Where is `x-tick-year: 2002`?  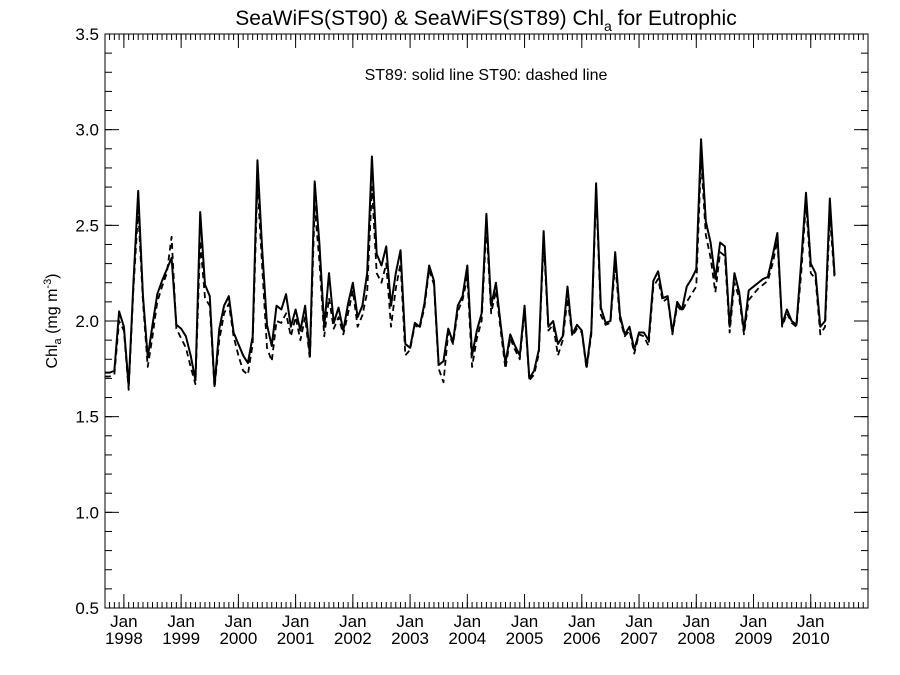
x-tick-year: 2002 is located at coordinates (353, 638).